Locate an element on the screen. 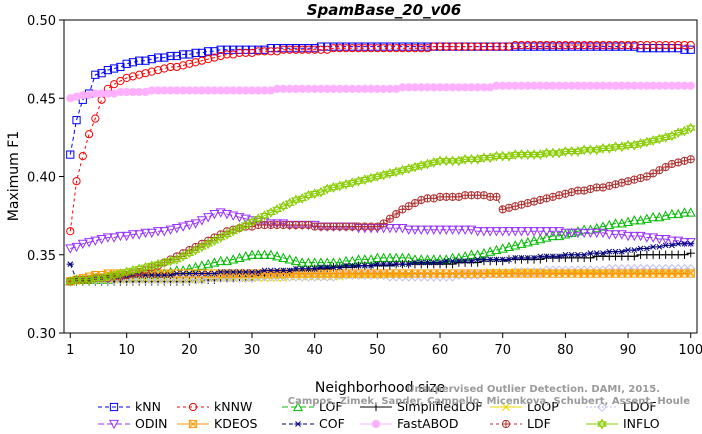 This screenshot has height=434, width=702. x-tick-label: 80 is located at coordinates (565, 350).